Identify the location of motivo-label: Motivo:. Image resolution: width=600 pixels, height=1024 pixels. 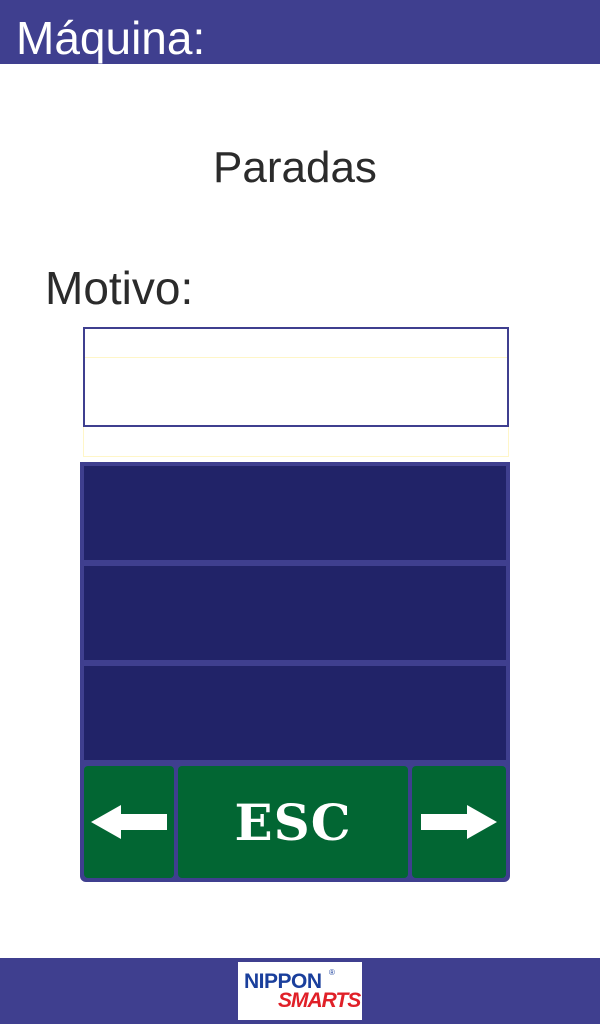
(119, 288).